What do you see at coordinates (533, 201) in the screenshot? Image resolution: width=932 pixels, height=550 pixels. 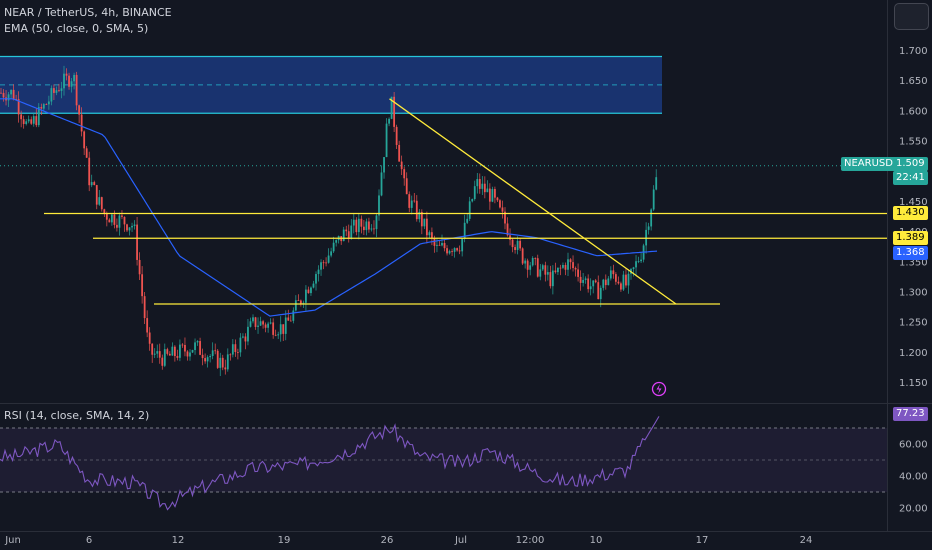 I see `descending-trendline` at bounding box center [533, 201].